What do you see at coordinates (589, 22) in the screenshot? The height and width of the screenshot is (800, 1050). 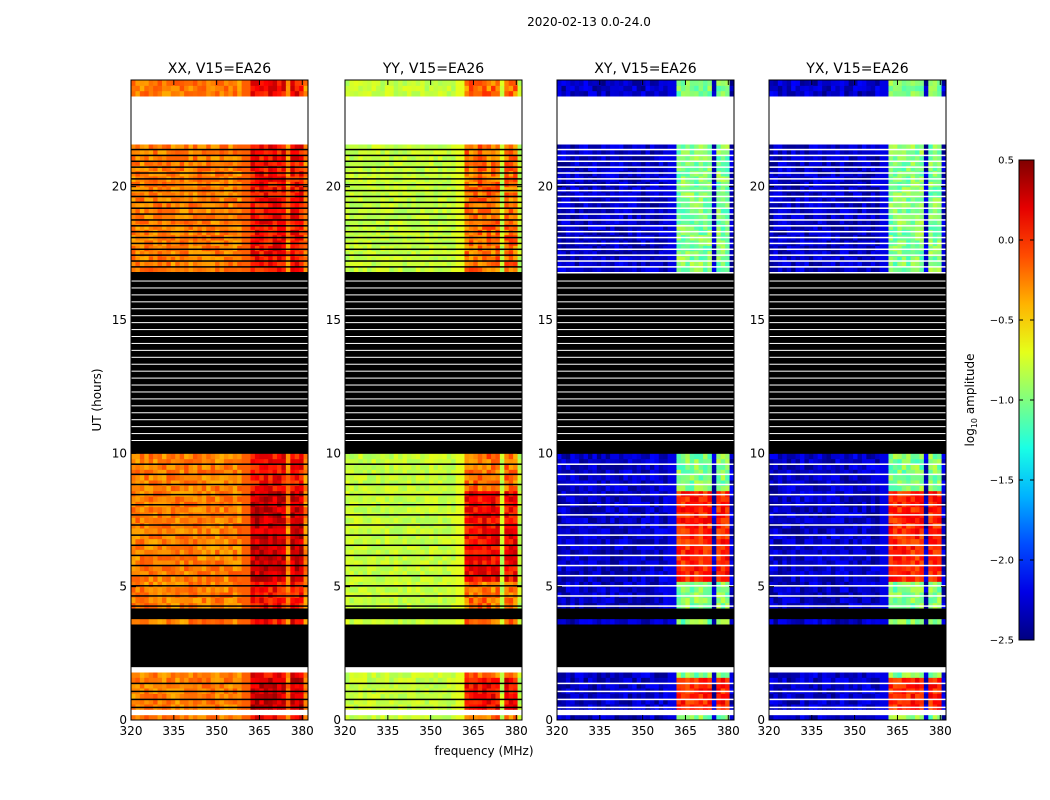 I see `figure-title: 2020-02-13 0.0-24.0` at bounding box center [589, 22].